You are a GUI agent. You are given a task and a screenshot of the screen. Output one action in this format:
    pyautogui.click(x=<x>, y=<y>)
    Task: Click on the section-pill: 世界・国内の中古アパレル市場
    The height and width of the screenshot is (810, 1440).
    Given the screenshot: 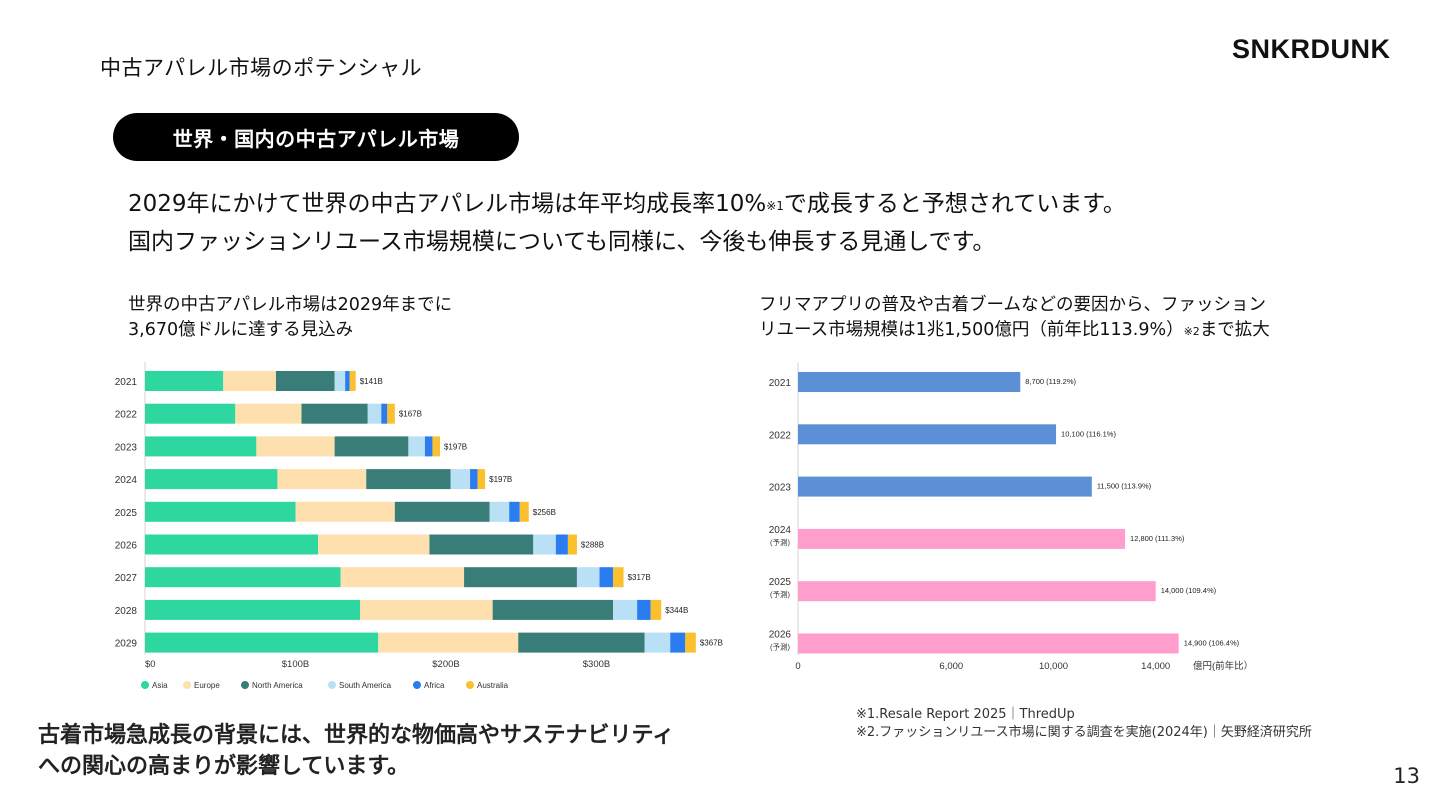 What is the action you would take?
    pyautogui.click(x=316, y=137)
    